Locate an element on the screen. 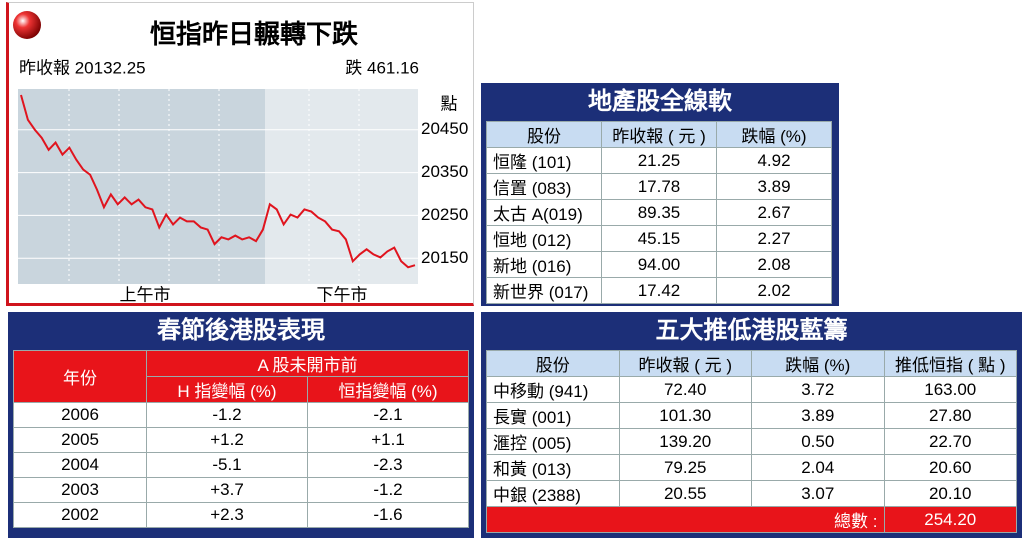  cell: 17.42 is located at coordinates (659, 290).